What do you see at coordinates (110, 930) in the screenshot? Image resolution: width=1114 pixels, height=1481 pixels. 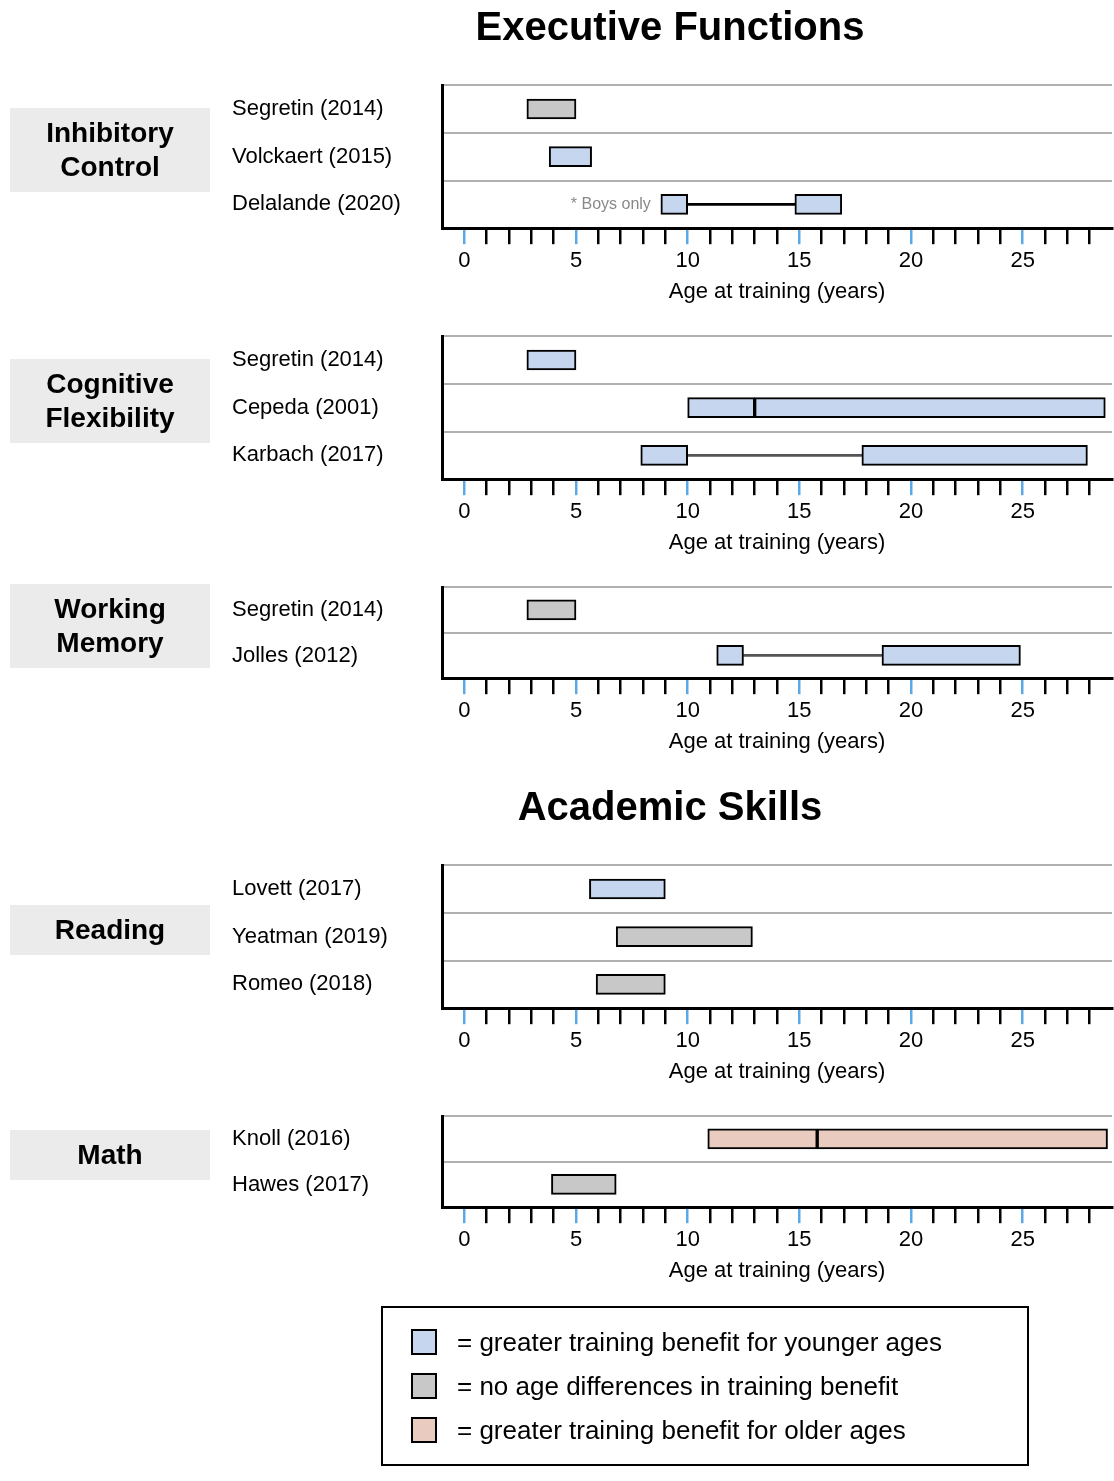 I see `y-axis-title: Reading` at bounding box center [110, 930].